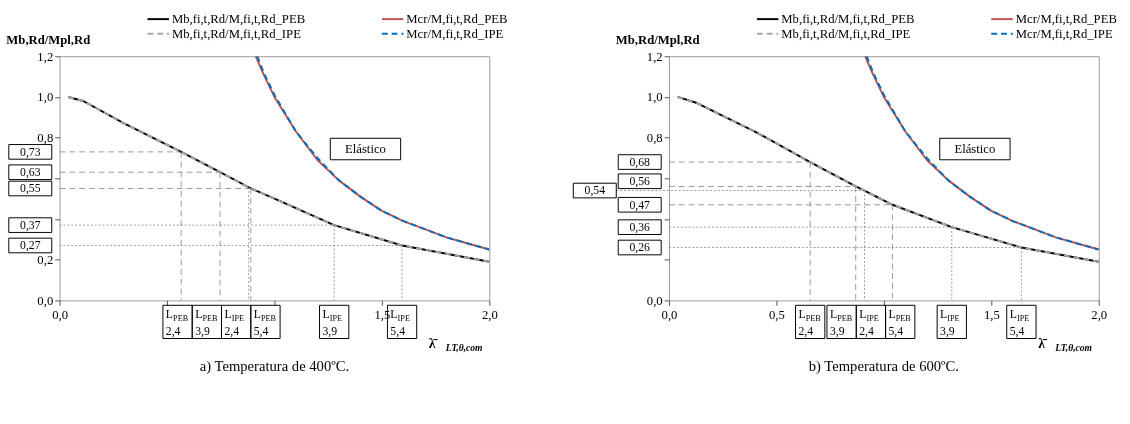 Image resolution: width=1130 pixels, height=424 pixels. What do you see at coordinates (274, 366) in the screenshot?
I see `text: a) Temperatura de 400ºC.` at bounding box center [274, 366].